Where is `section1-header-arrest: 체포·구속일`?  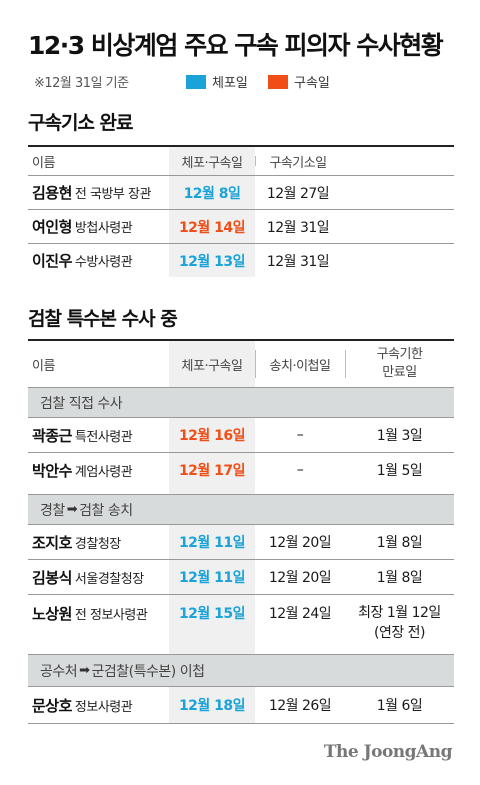
section1-header-arrest: 체포·구속일 is located at coordinates (212, 163).